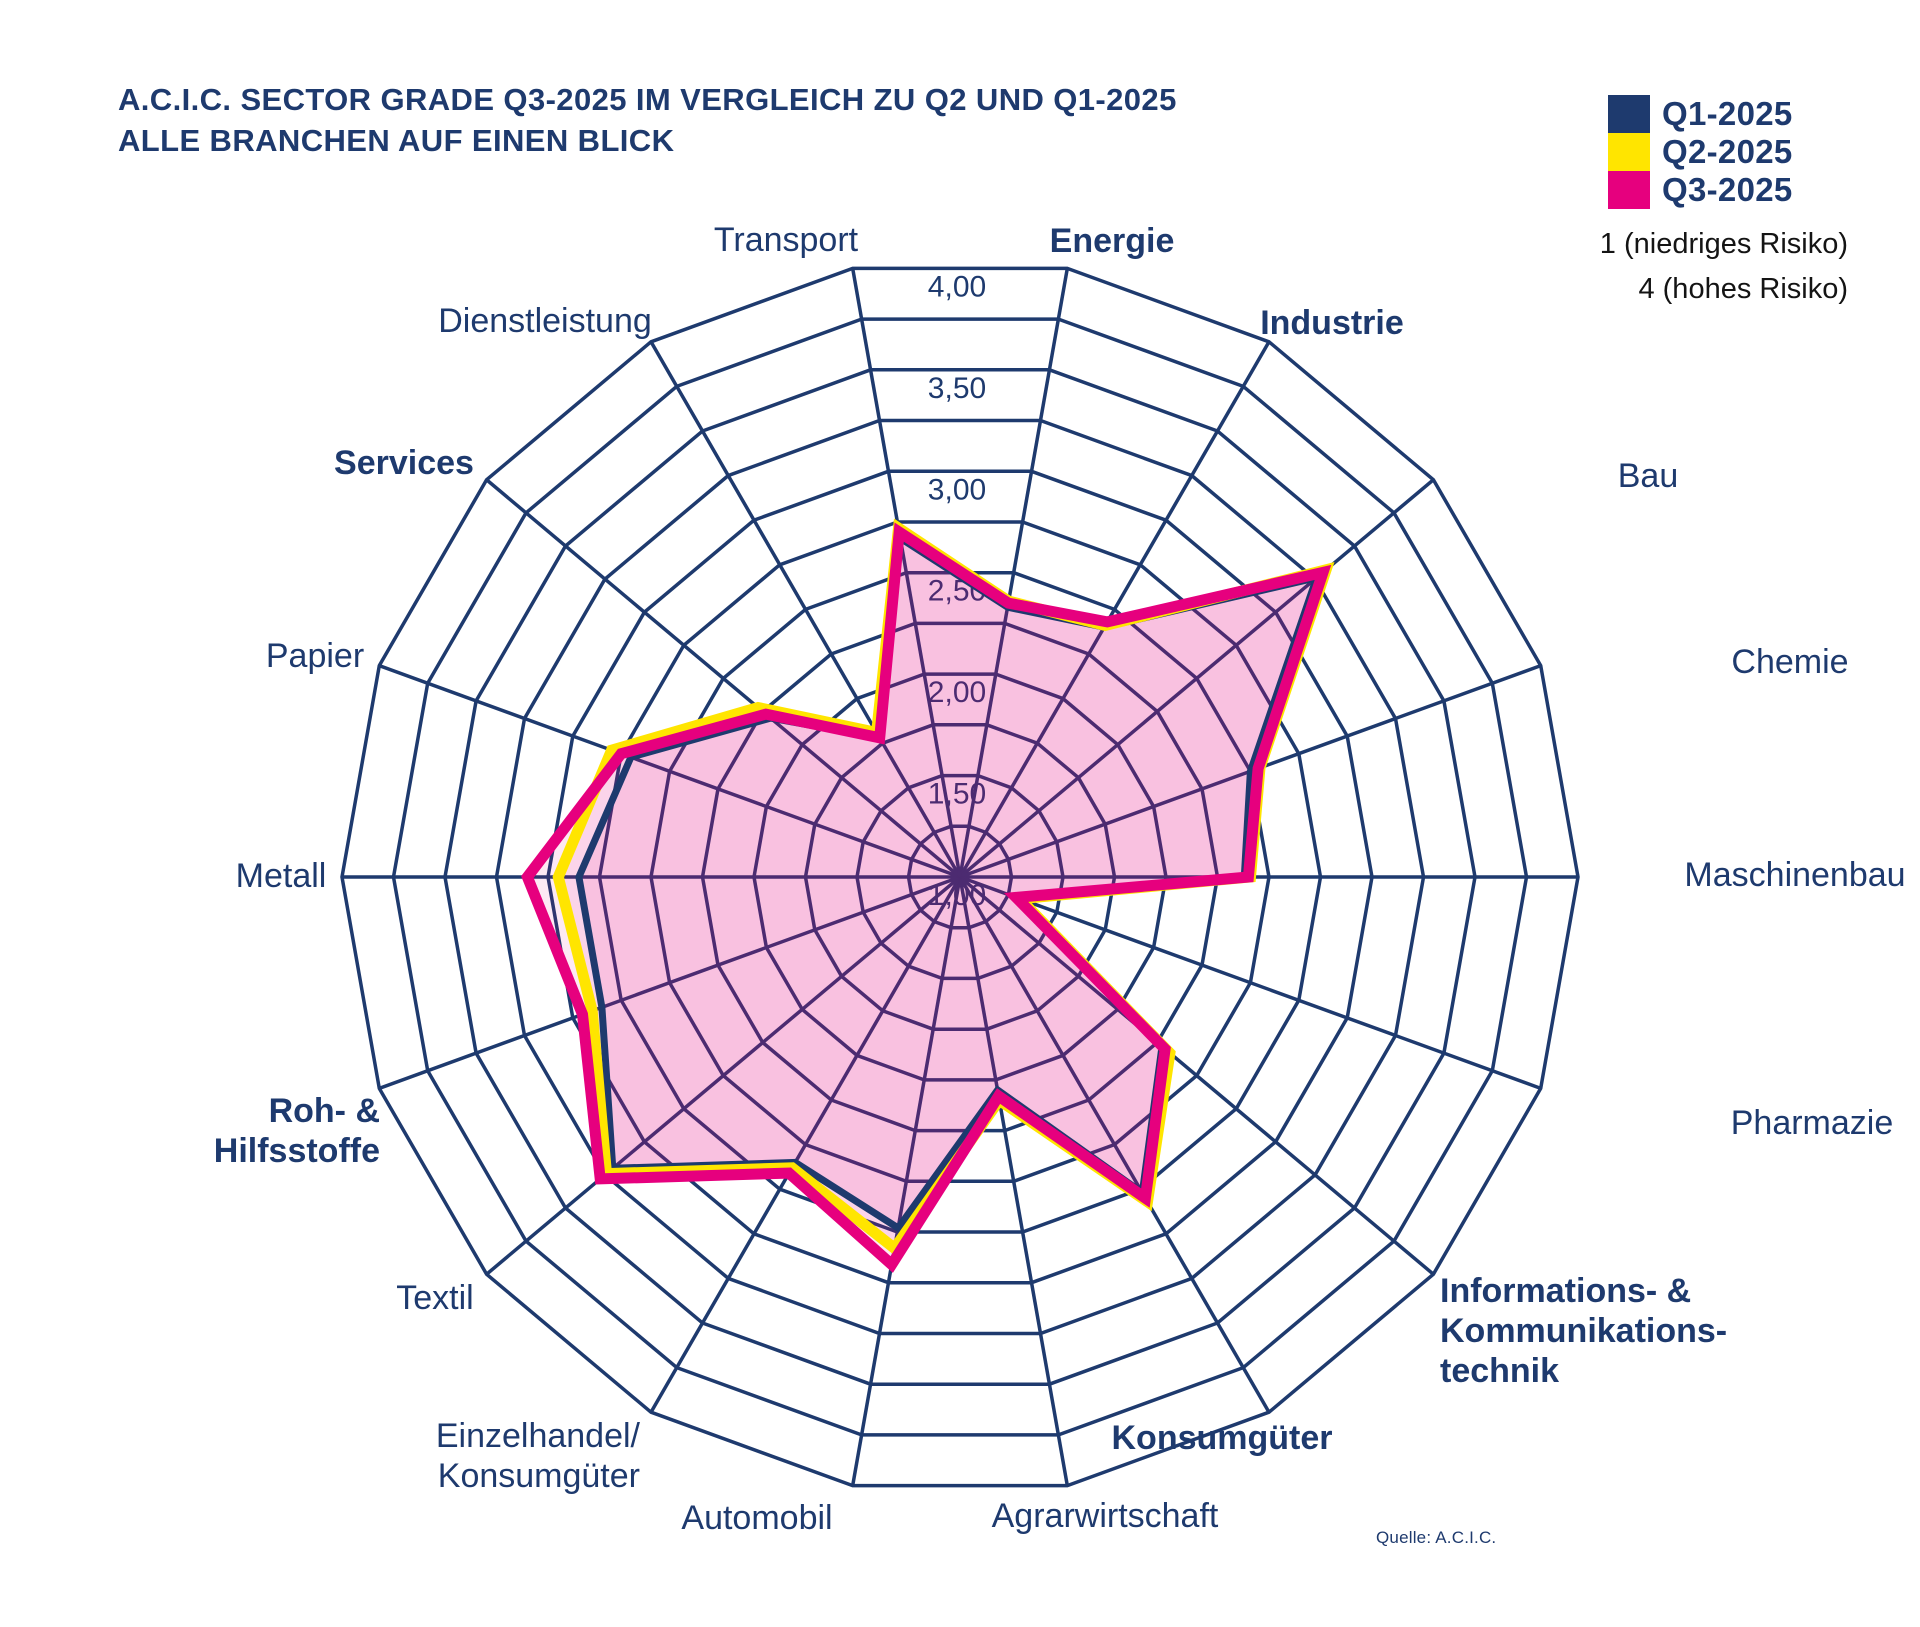 This screenshot has width=1920, height=1627. I want to click on title-line-2: ALLE BRANCHEN AUF EINEN BLICK, so click(396, 140).